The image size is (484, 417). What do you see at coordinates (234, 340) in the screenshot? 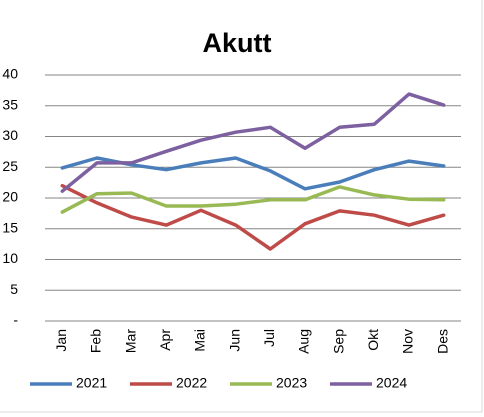
I see `x-tick-label: Jun` at bounding box center [234, 340].